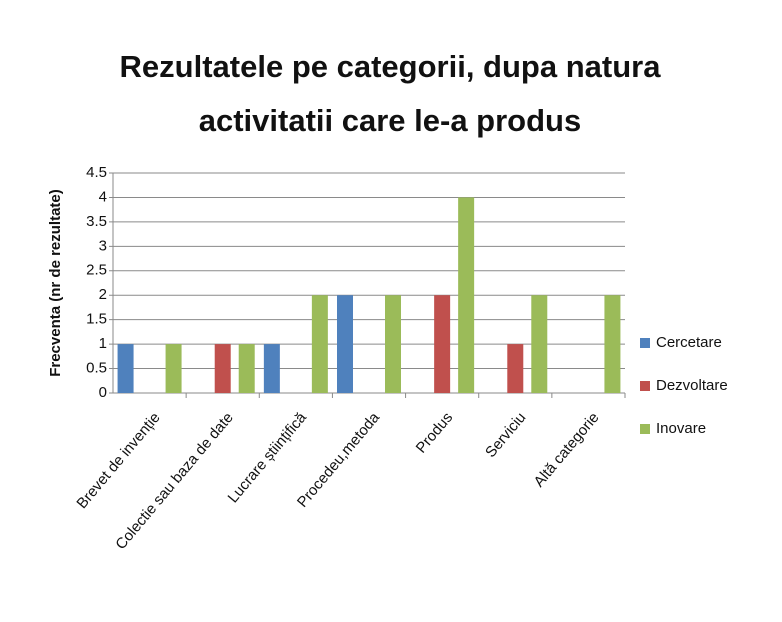 The image size is (782, 622). Describe the element at coordinates (268, 458) in the screenshot. I see `x-tick-label: Lucrare științifică` at that location.